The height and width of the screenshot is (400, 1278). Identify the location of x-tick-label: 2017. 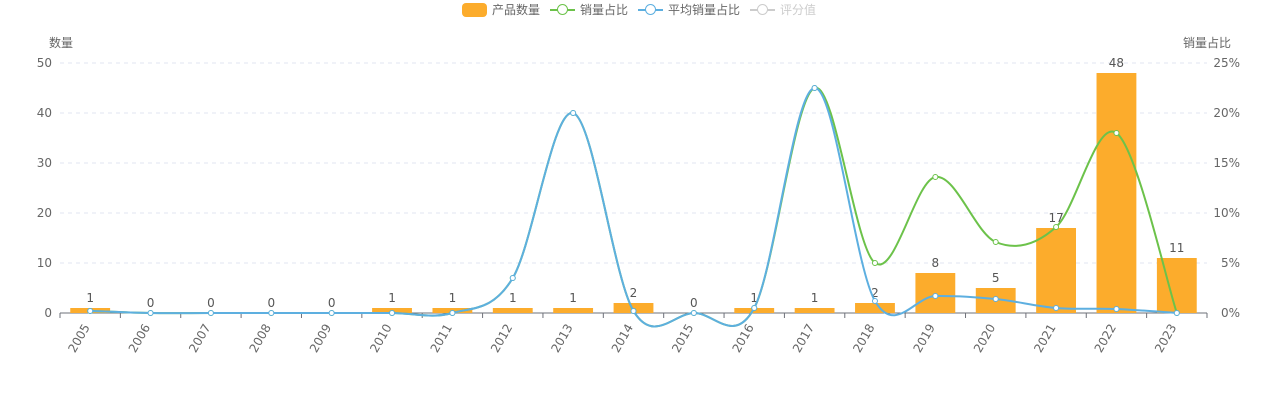
(803, 338).